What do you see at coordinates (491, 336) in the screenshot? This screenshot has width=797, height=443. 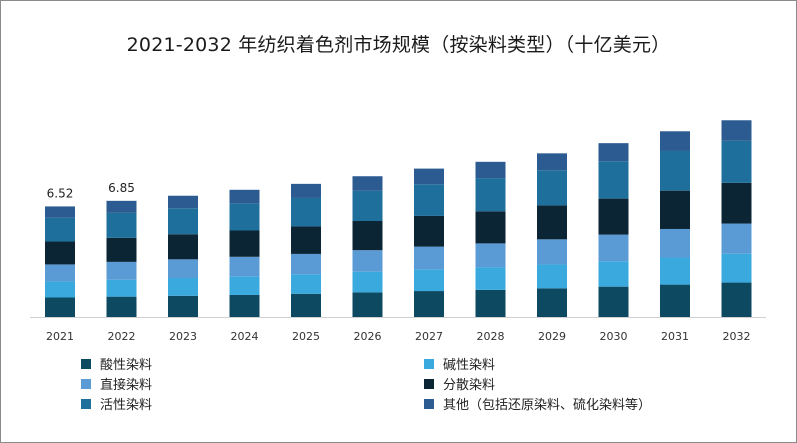 I see `x-tick-label: 2028` at bounding box center [491, 336].